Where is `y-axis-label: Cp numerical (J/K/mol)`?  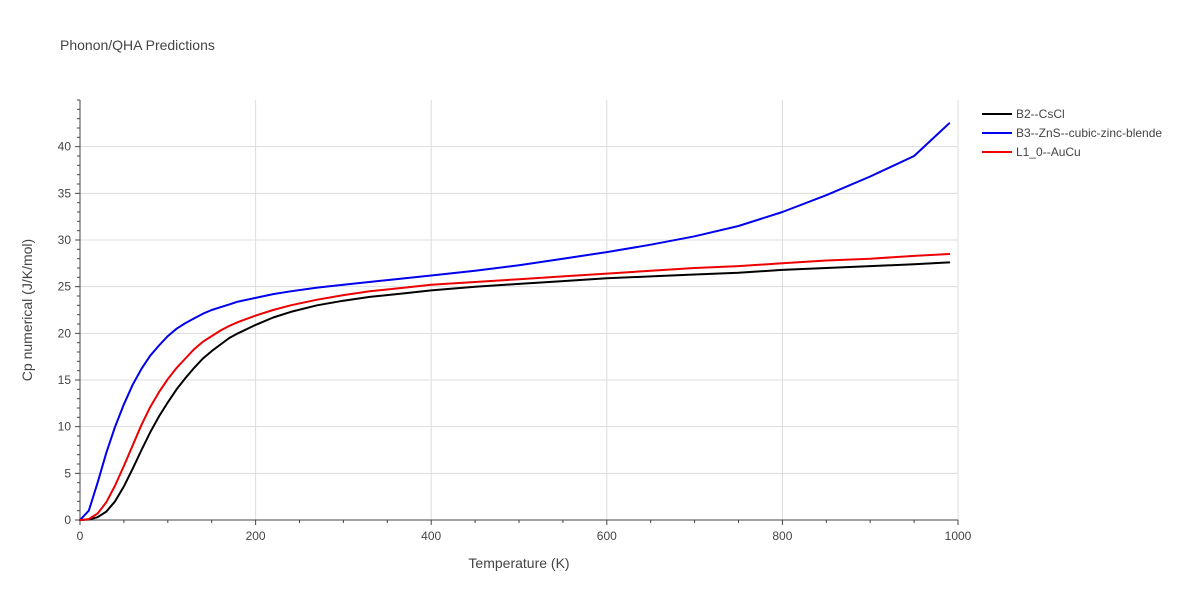 y-axis-label: Cp numerical (J/K/mol) is located at coordinates (27, 310).